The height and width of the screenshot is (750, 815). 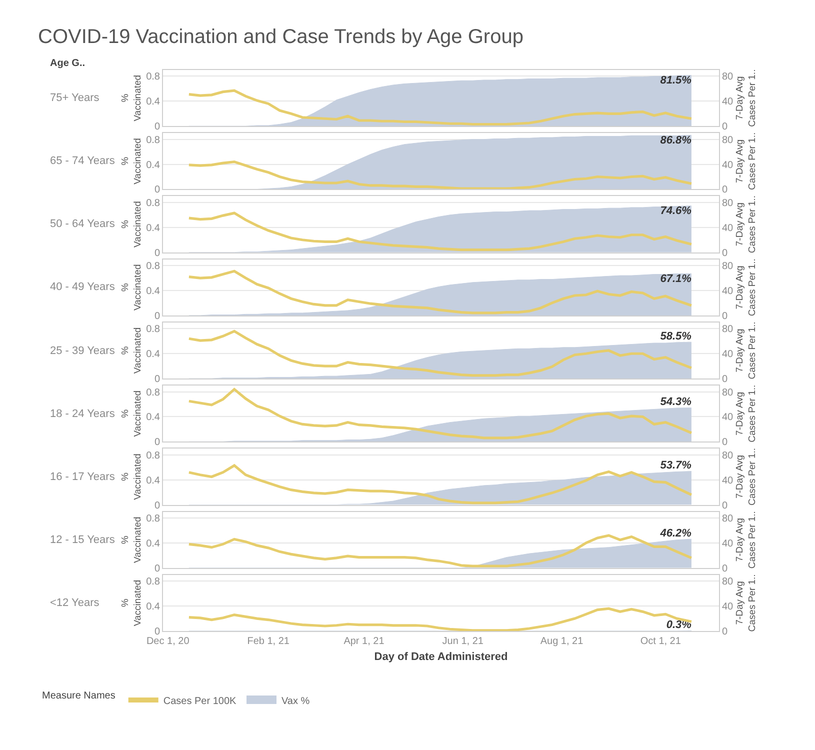 What do you see at coordinates (463, 641) in the screenshot?
I see `x-tick-label: Jun 1, 21` at bounding box center [463, 641].